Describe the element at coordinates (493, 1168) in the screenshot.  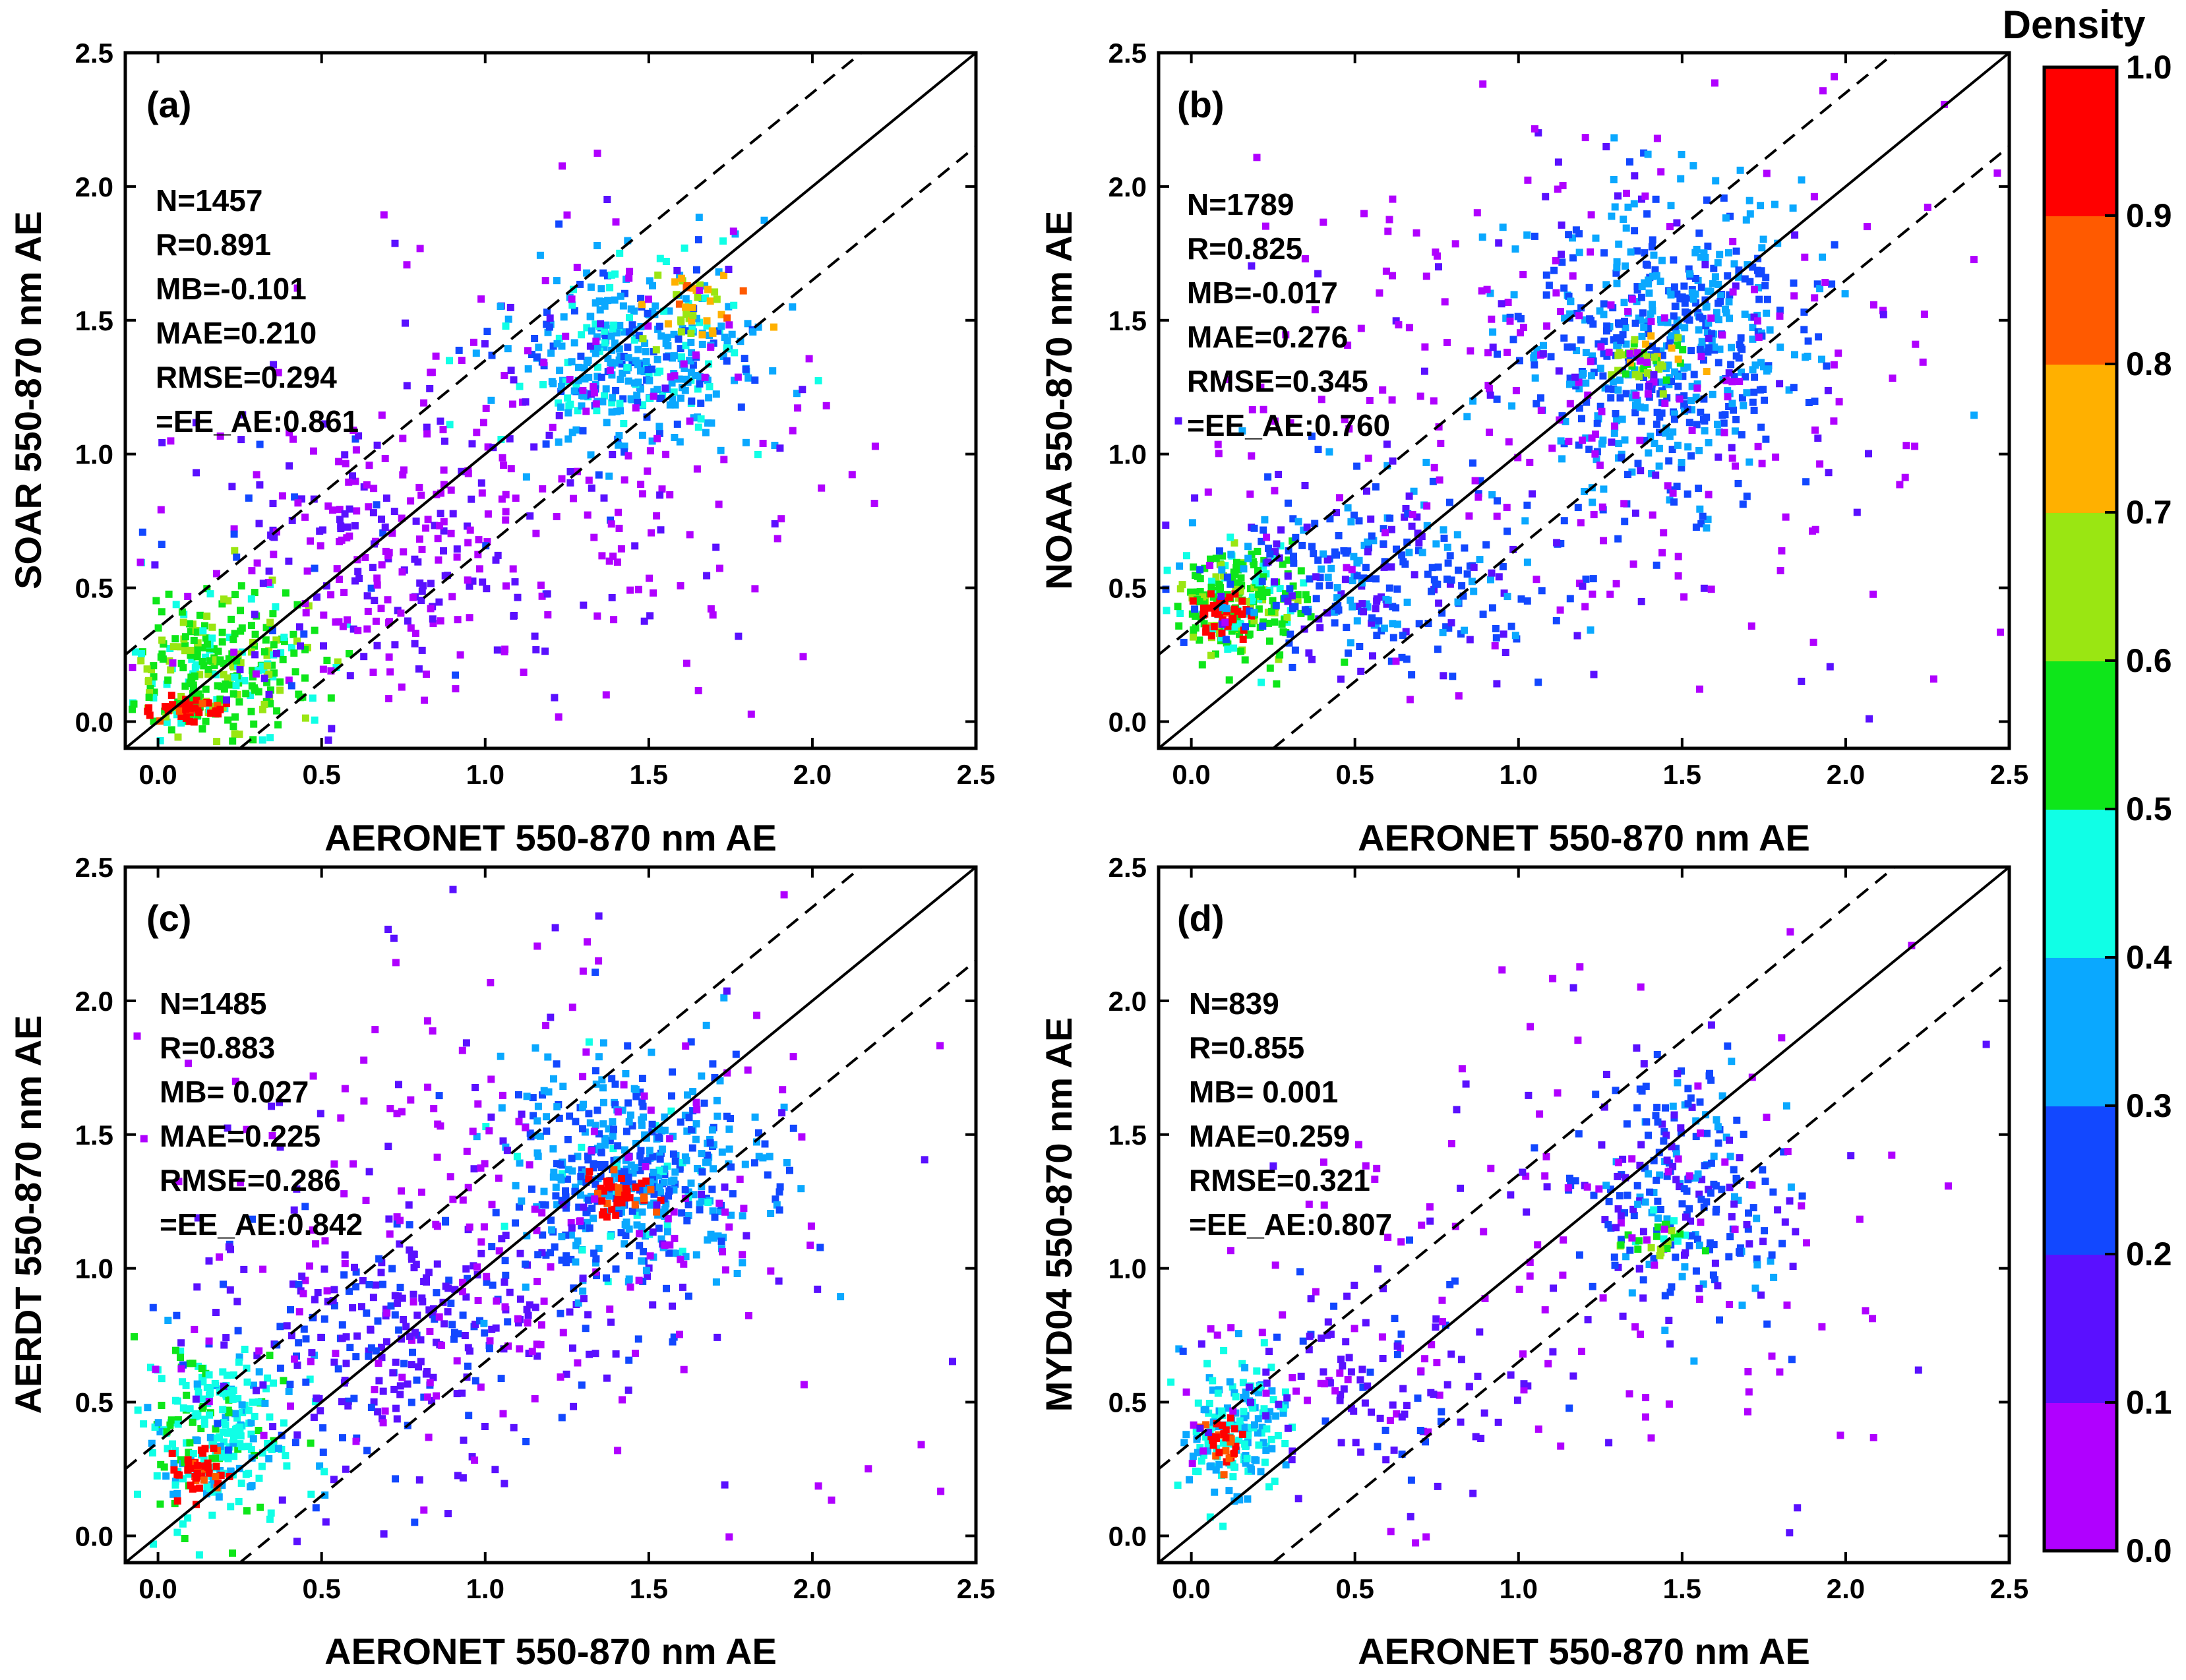
I see `ee-upper-line` at that location.